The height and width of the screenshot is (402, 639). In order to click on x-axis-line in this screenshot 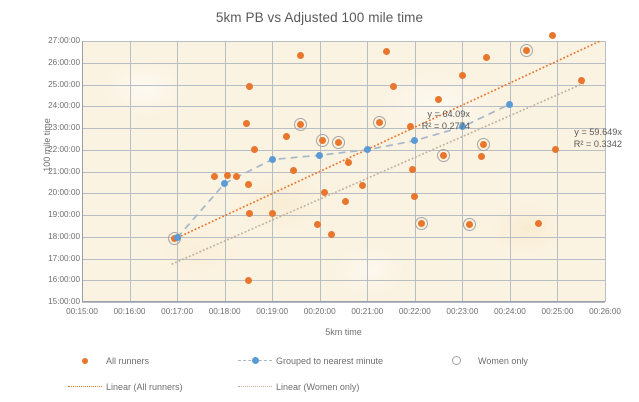, I will do `click(343, 301)`.